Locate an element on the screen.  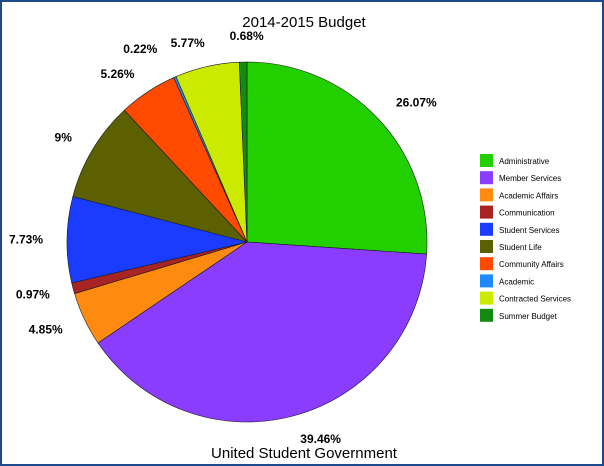
legend-label: Communication is located at coordinates (527, 213).